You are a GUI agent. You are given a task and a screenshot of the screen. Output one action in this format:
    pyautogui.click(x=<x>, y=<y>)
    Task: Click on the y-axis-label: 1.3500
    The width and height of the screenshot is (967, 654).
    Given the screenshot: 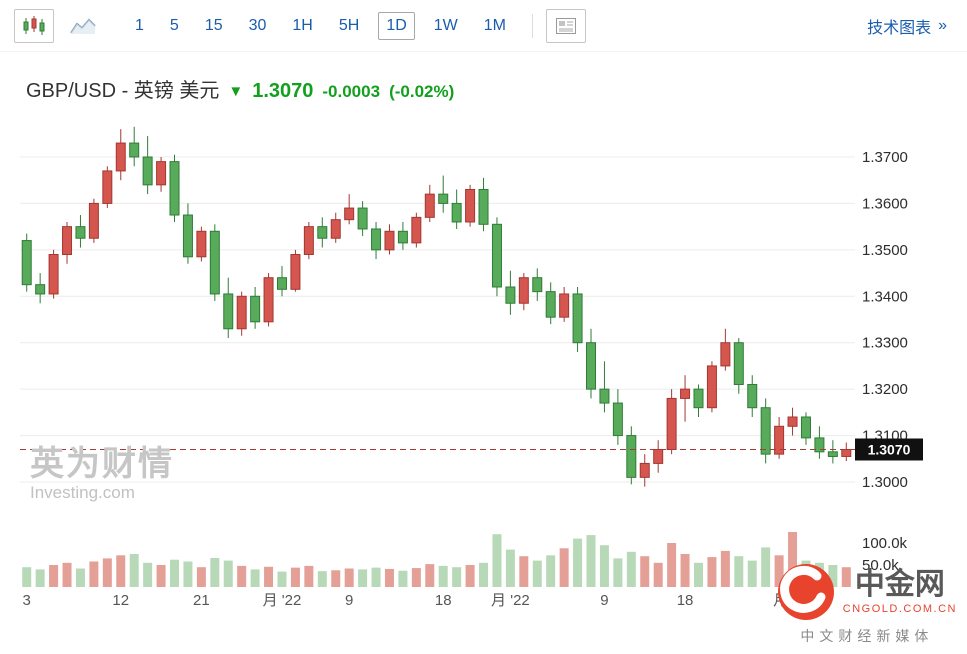 What is the action you would take?
    pyautogui.click(x=885, y=250)
    